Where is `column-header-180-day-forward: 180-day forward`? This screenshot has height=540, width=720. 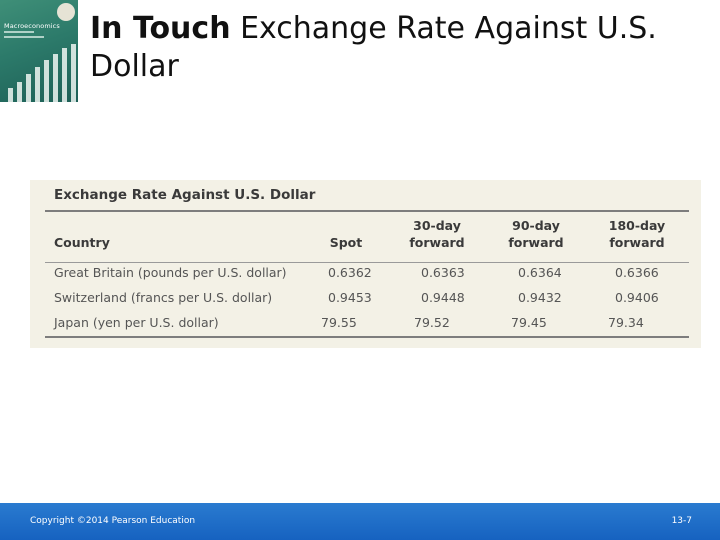 column-header-180-day-forward: 180-day forward is located at coordinates (637, 234).